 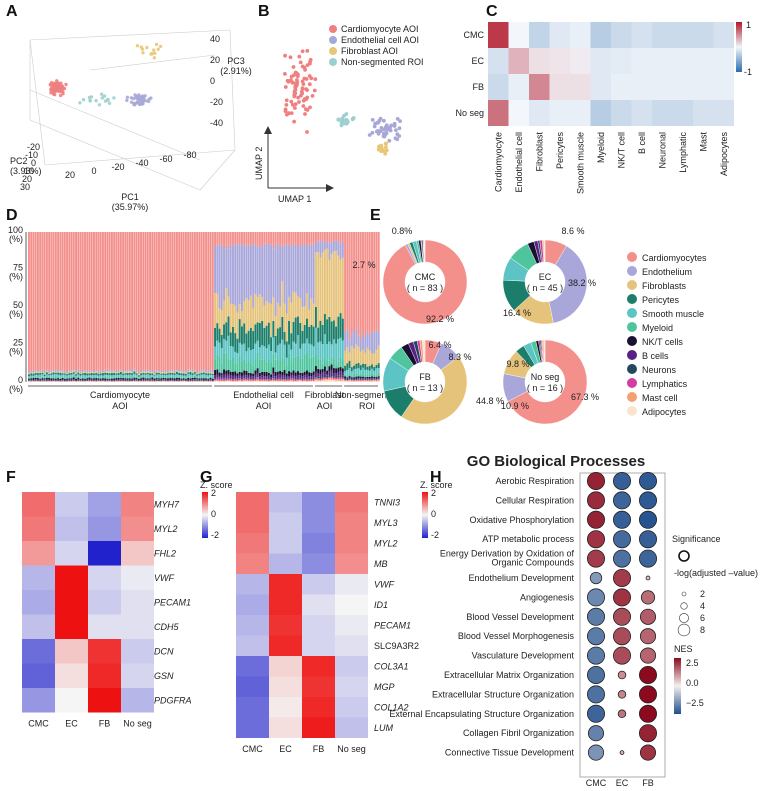 I want to click on pc3-tick: 0, so click(x=212, y=81).